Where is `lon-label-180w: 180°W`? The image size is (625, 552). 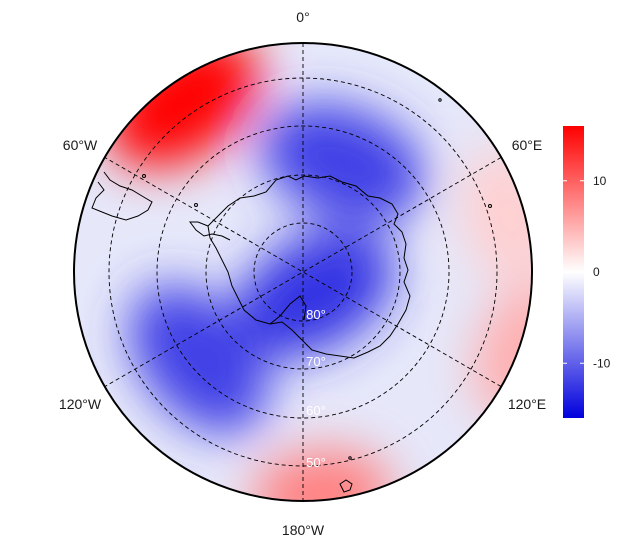
lon-label-180w: 180°W is located at coordinates (303, 530).